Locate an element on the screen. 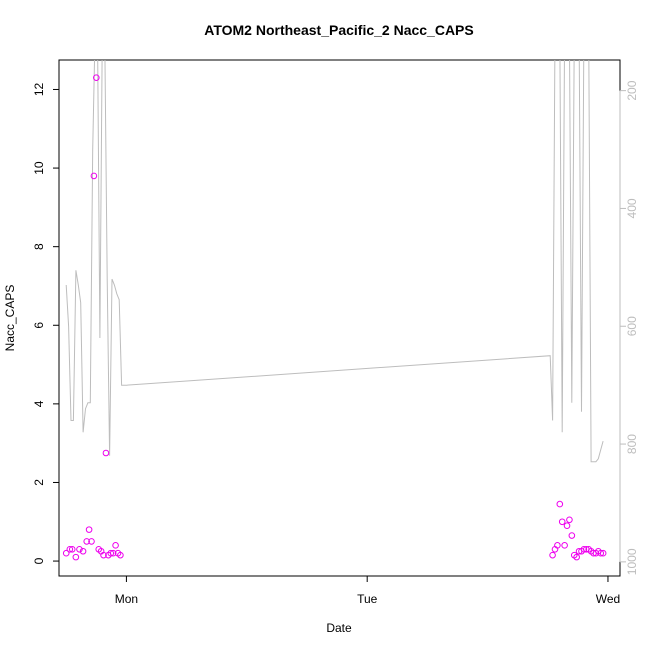 The width and height of the screenshot is (650, 650). bottom-axis-tick-label: Tue is located at coordinates (367, 599).